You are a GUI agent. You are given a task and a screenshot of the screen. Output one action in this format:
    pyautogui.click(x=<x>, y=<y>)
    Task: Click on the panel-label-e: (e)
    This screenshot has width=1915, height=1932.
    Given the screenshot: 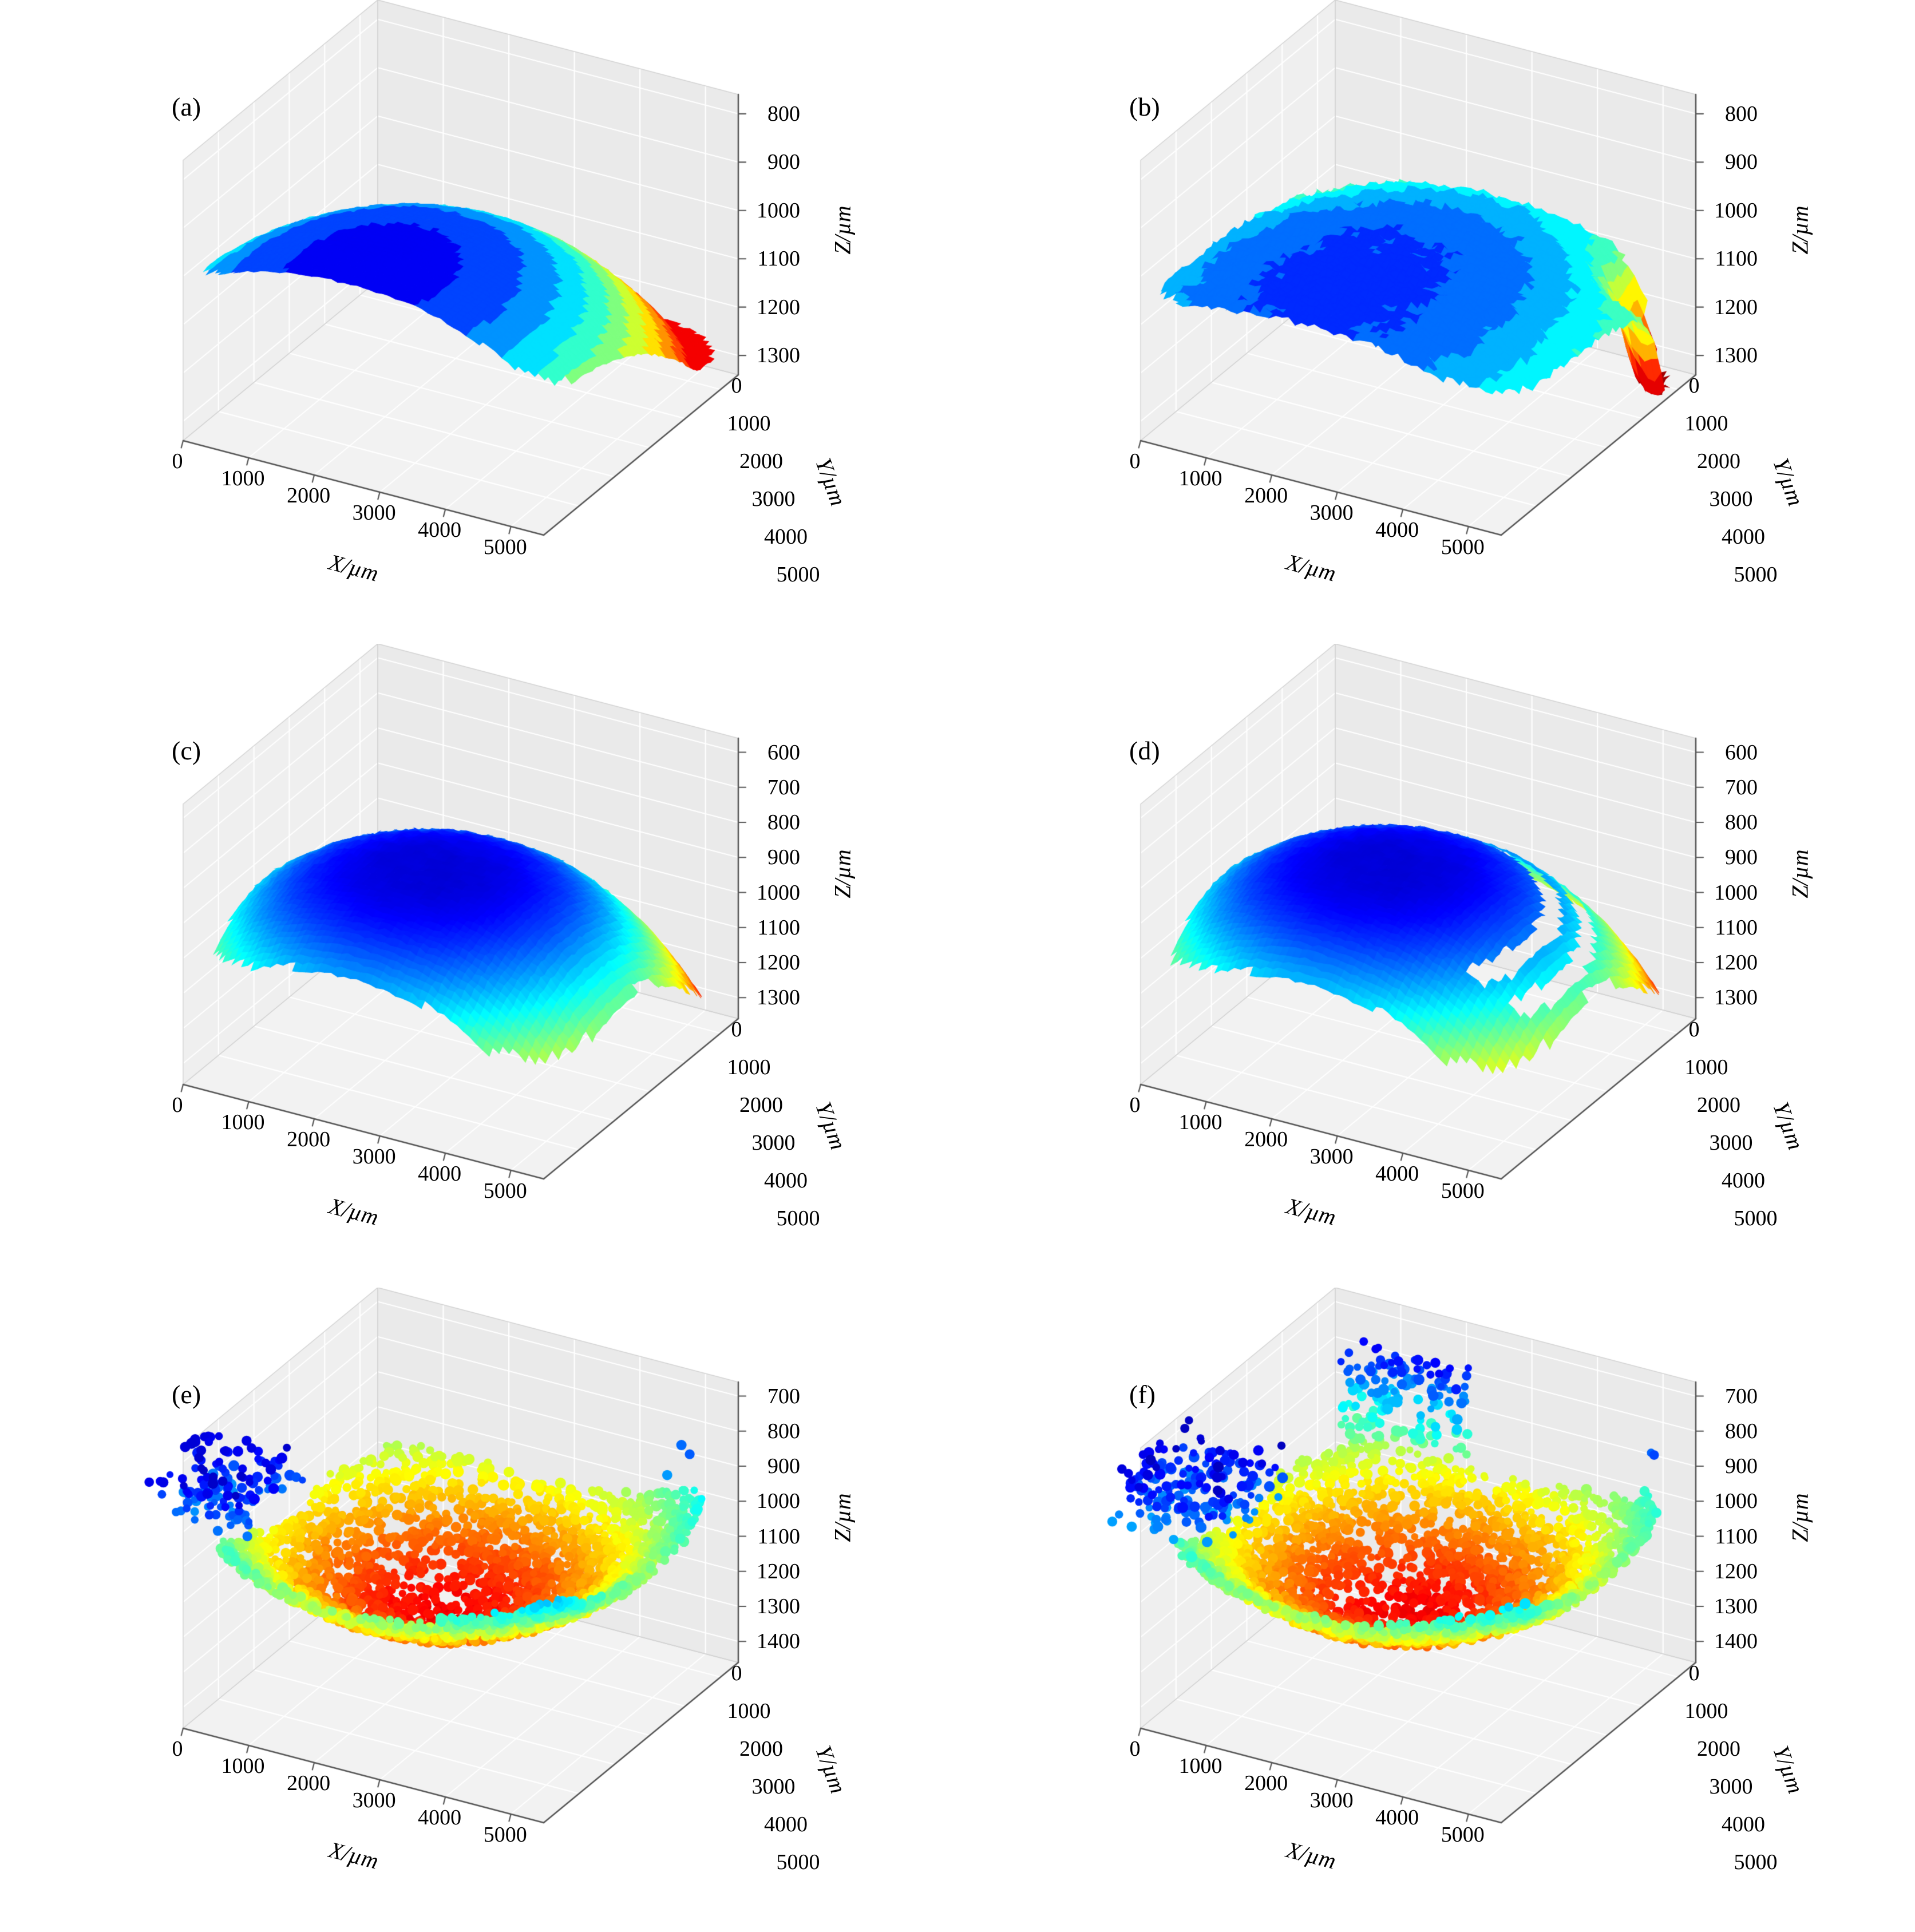 What is the action you would take?
    pyautogui.click(x=186, y=1394)
    